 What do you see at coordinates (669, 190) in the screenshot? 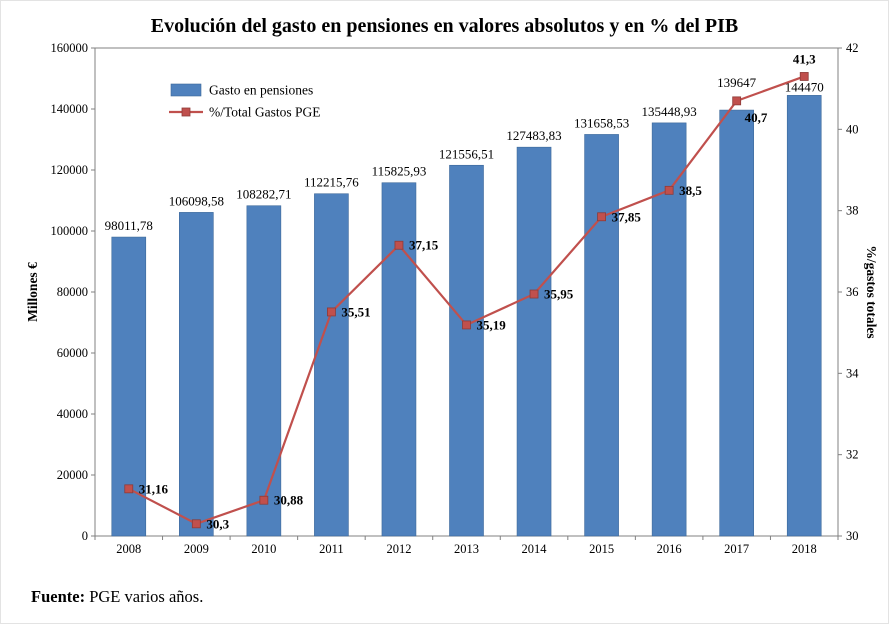
I see `line-marker-2016` at bounding box center [669, 190].